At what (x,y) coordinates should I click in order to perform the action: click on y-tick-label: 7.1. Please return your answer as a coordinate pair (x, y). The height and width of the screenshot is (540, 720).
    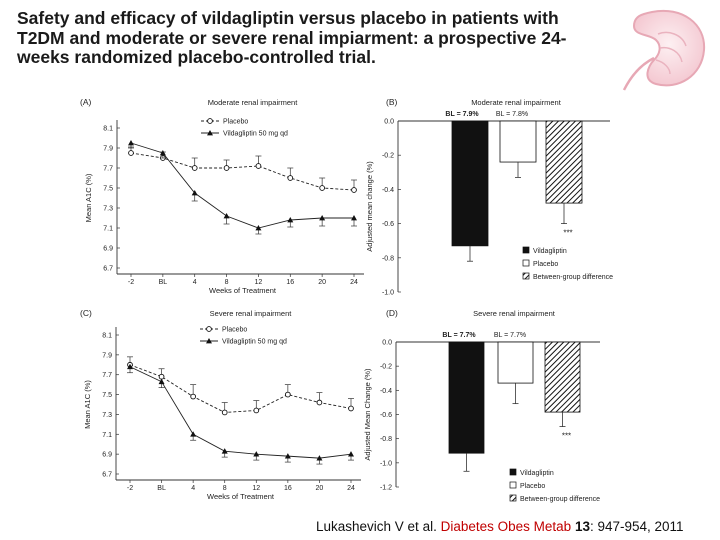
    Looking at the image, I should click on (108, 229).